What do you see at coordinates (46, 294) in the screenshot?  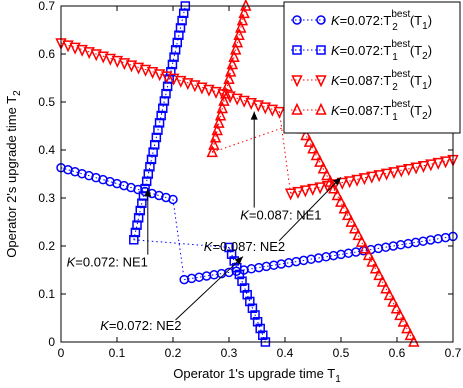 I see `y-tick-label: 0.1` at bounding box center [46, 294].